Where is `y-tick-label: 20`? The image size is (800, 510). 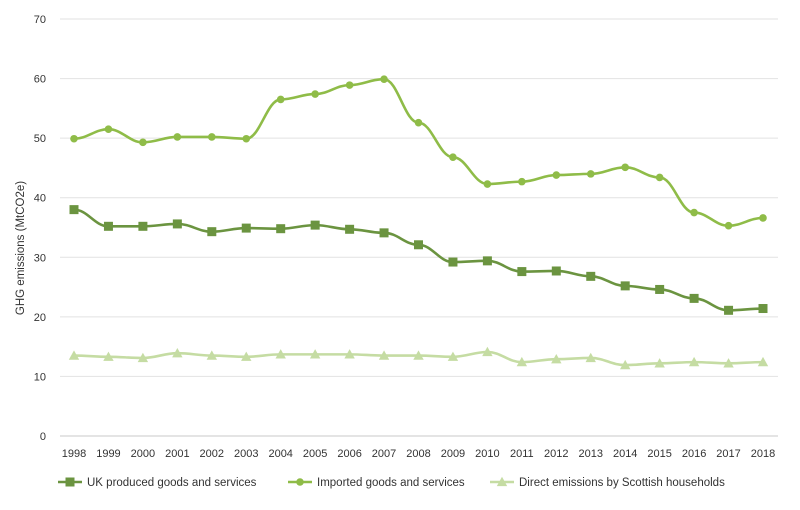
y-tick-label: 20 is located at coordinates (40, 318).